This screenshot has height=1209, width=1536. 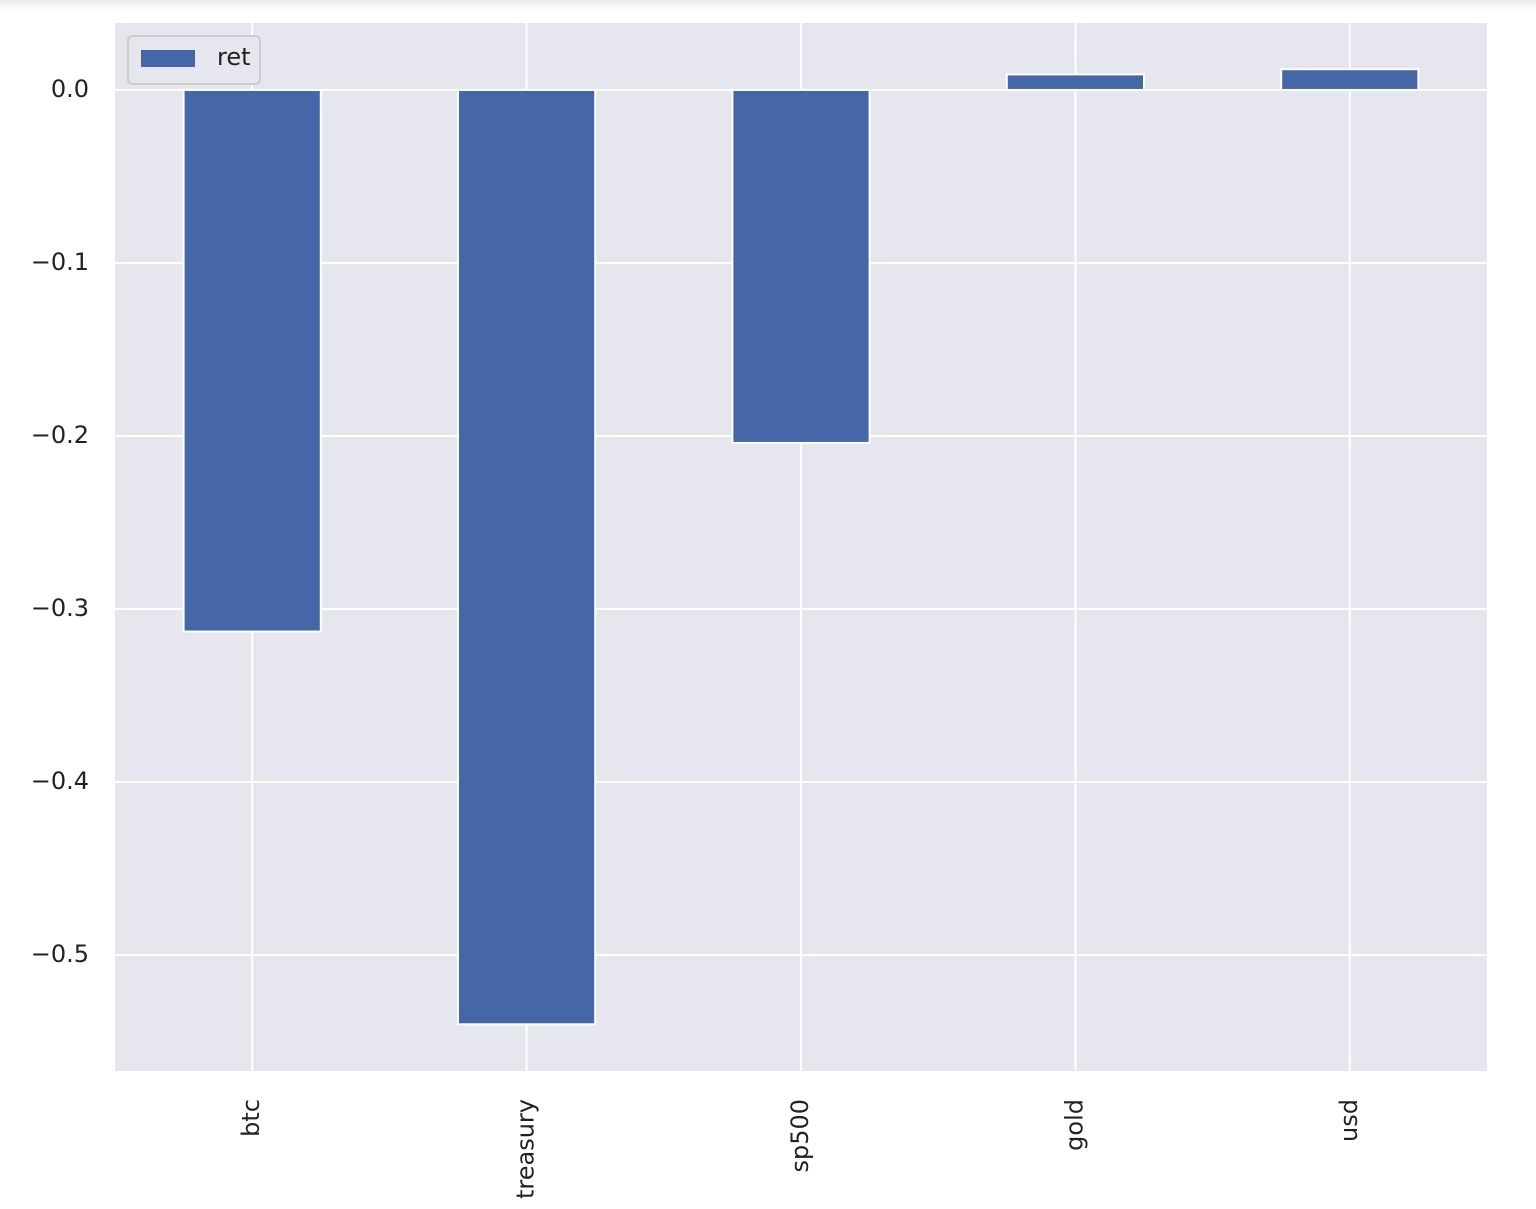 What do you see at coordinates (70, 89) in the screenshot?
I see `y-tick-label: 0.0` at bounding box center [70, 89].